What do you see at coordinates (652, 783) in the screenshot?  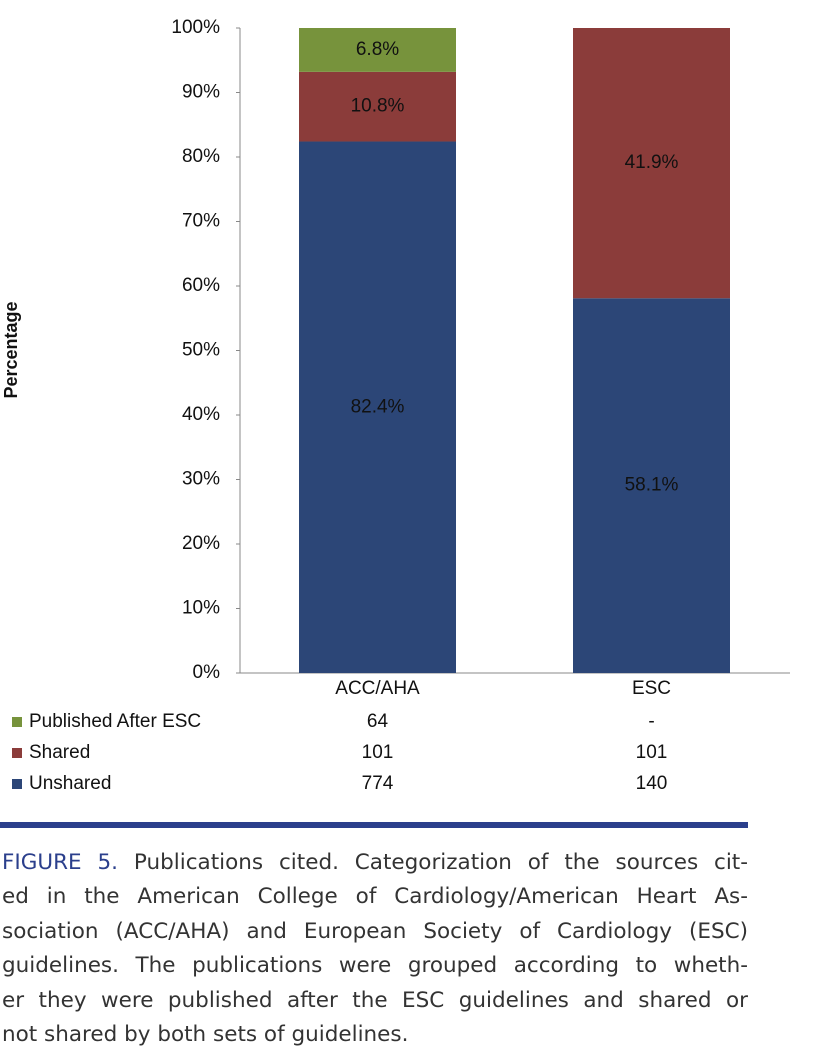 I see `table-cell: 140` at bounding box center [652, 783].